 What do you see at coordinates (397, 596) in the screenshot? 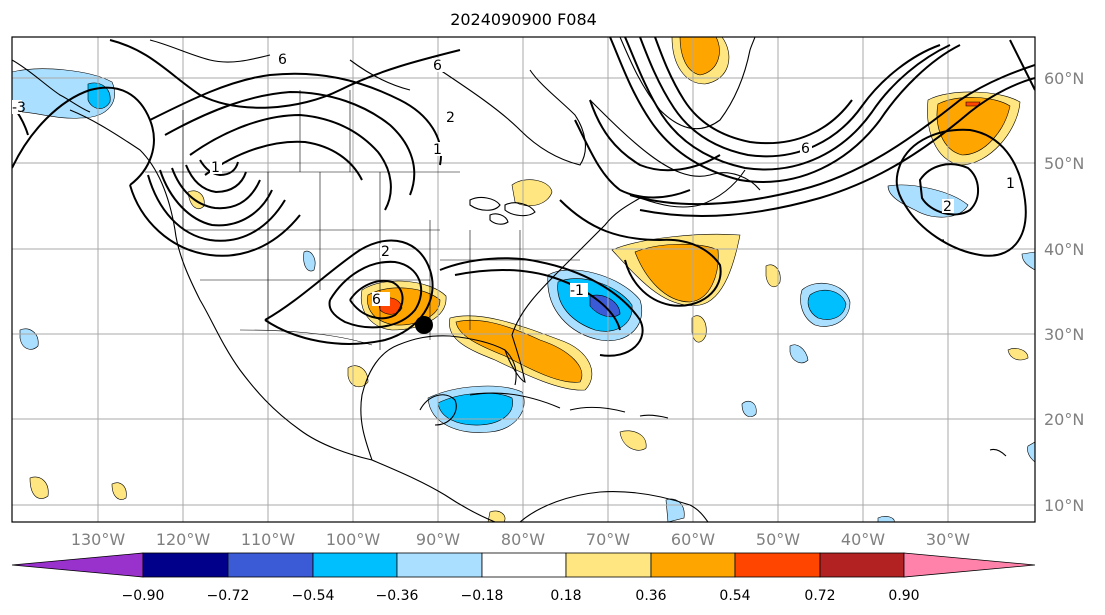
I see `colorbar-tick-label: −0.36` at bounding box center [397, 596].